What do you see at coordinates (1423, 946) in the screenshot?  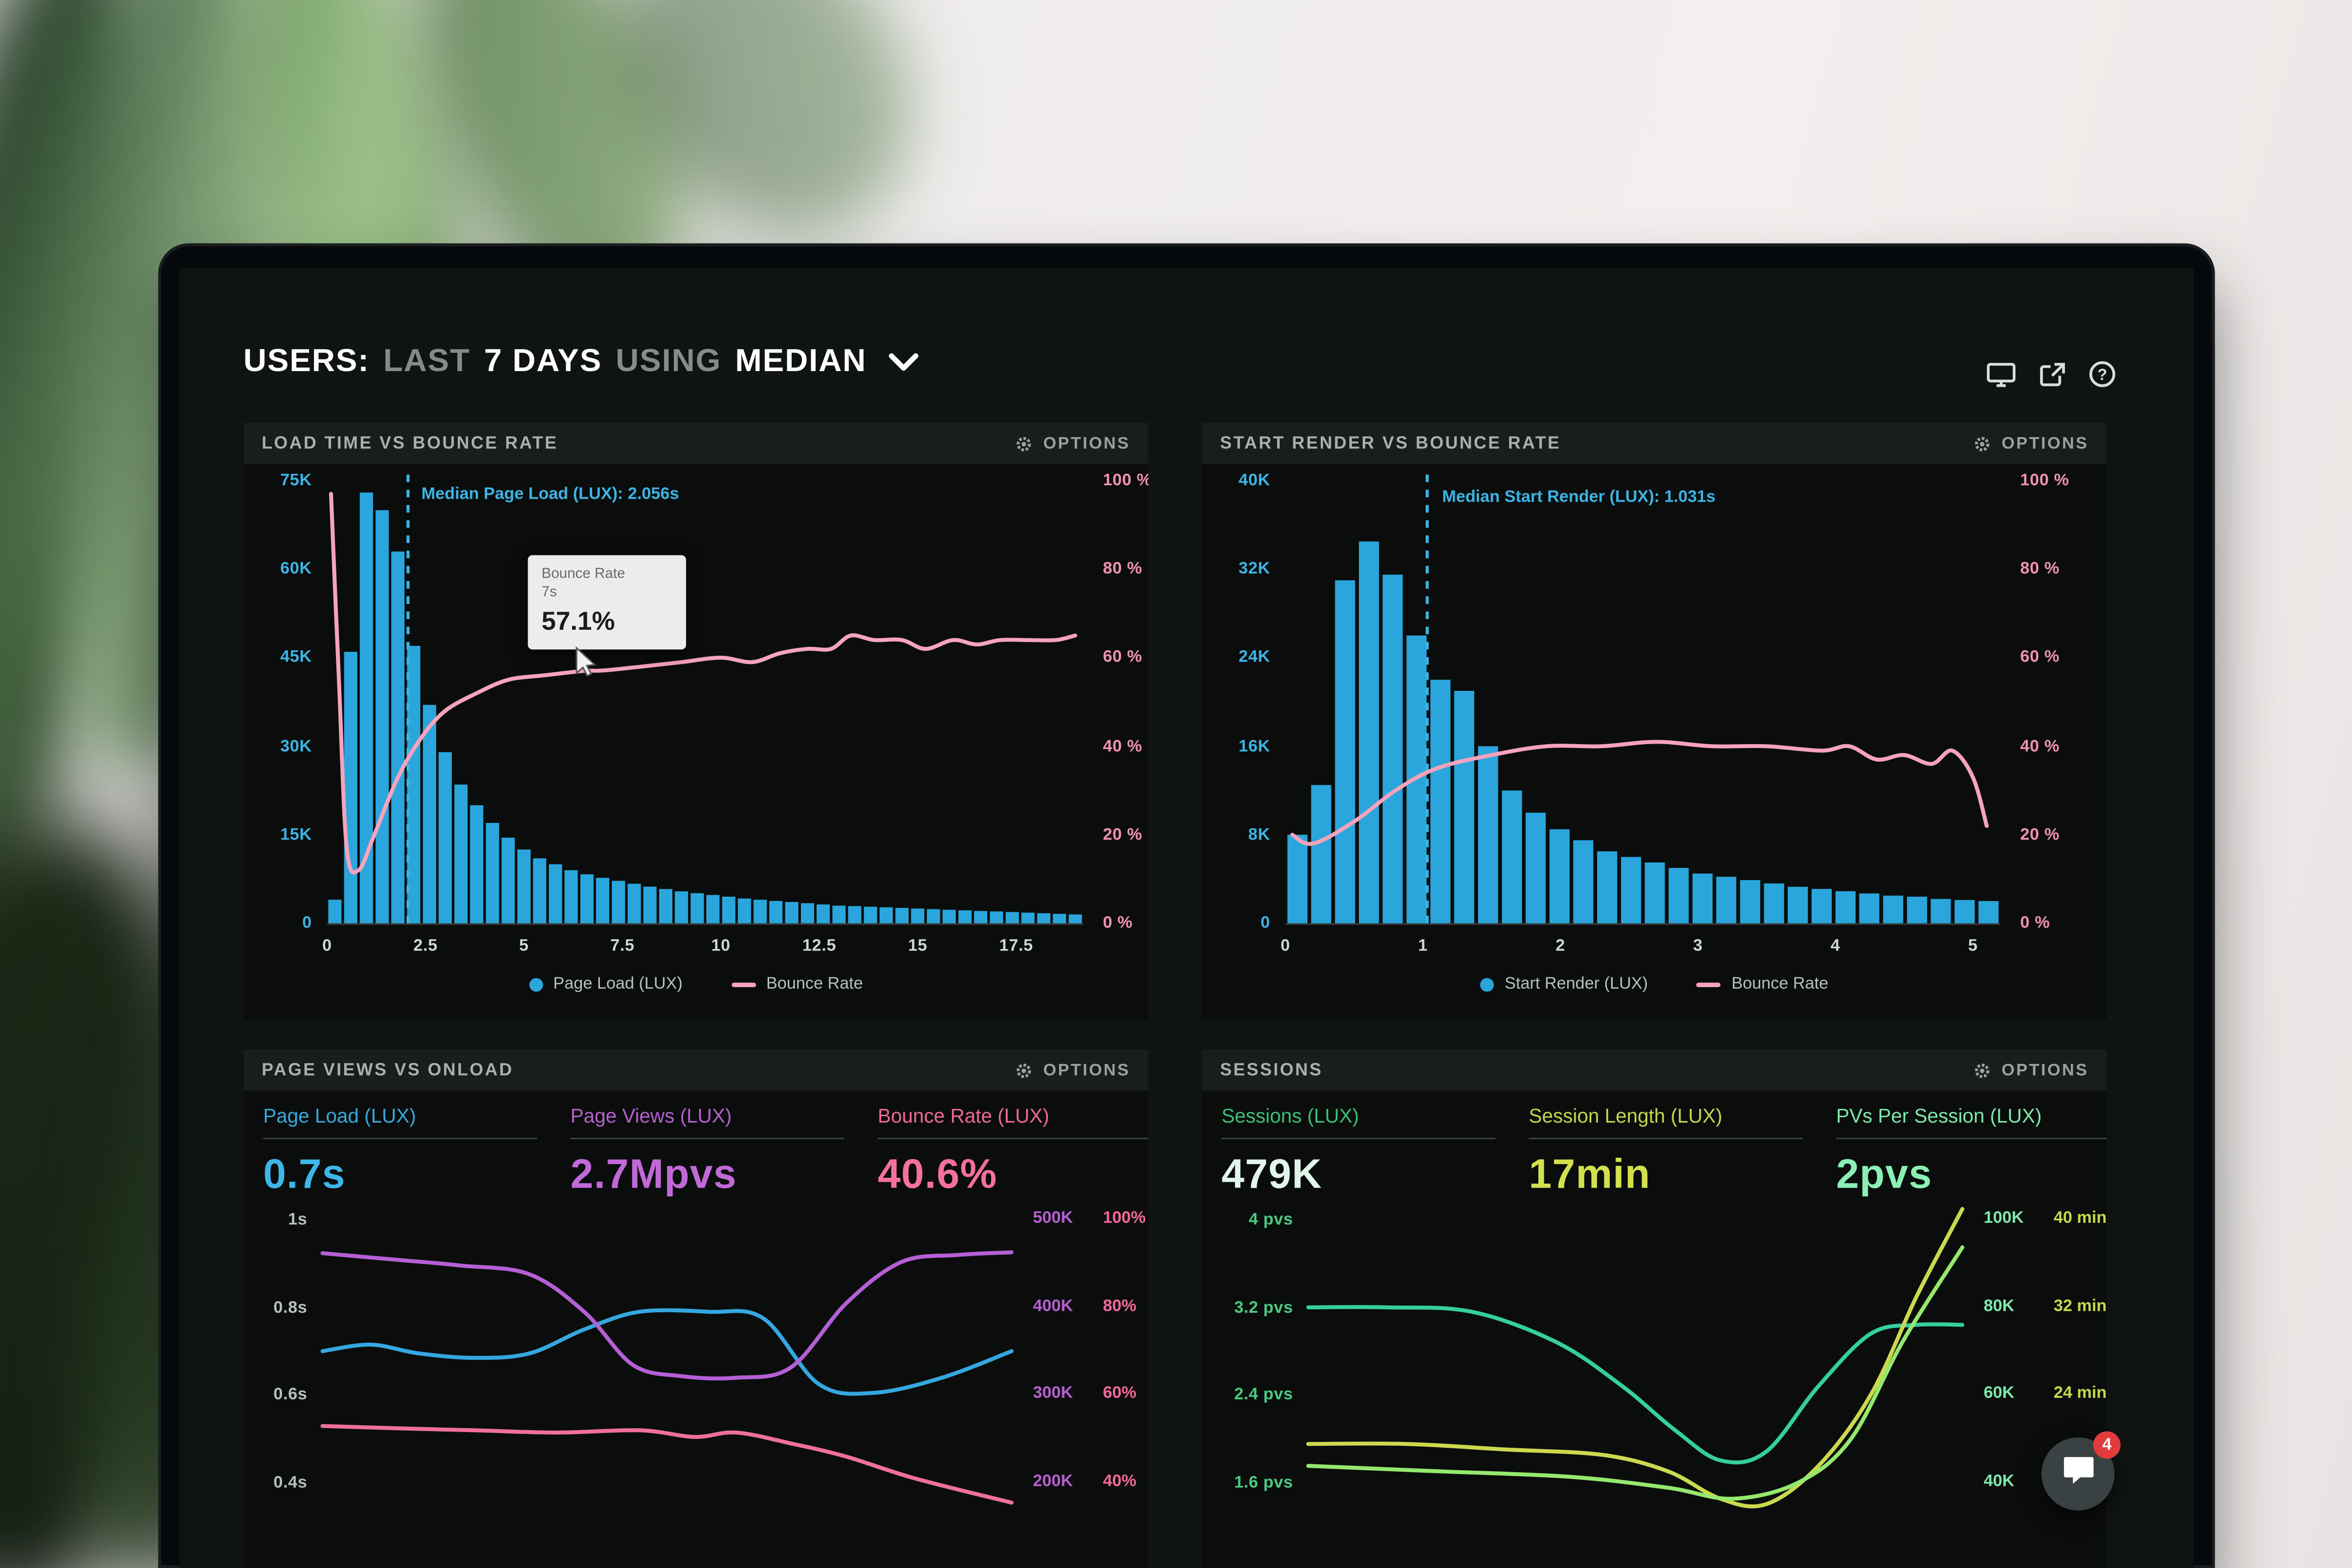 I see `axis-tick: 1` at bounding box center [1423, 946].